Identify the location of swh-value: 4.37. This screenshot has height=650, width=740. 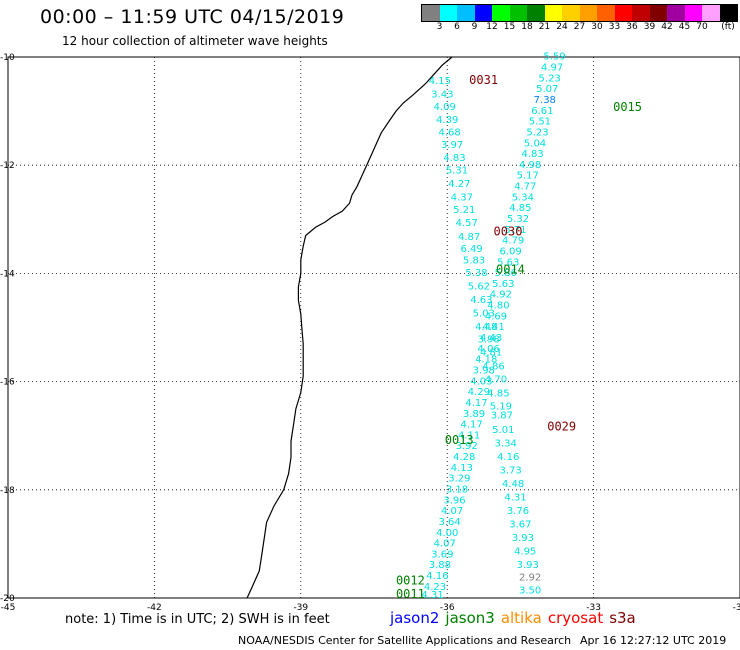
(462, 197).